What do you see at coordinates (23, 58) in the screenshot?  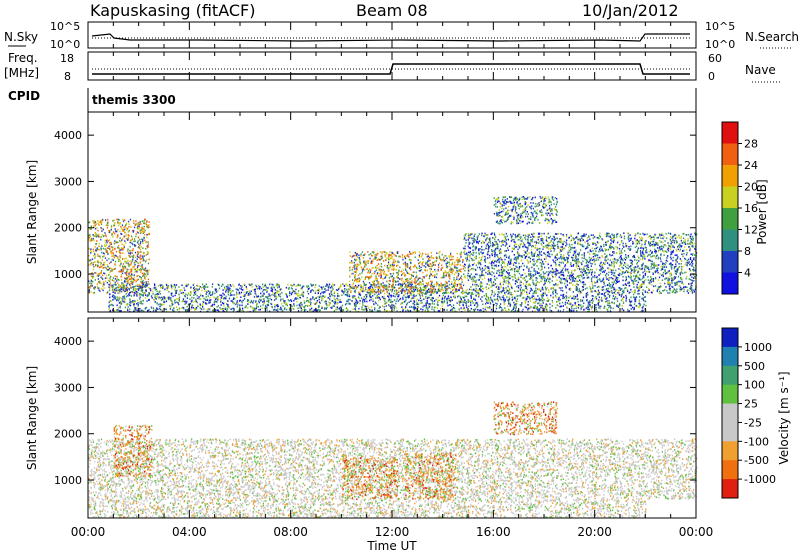 I see `freq-label: Freq.` at bounding box center [23, 58].